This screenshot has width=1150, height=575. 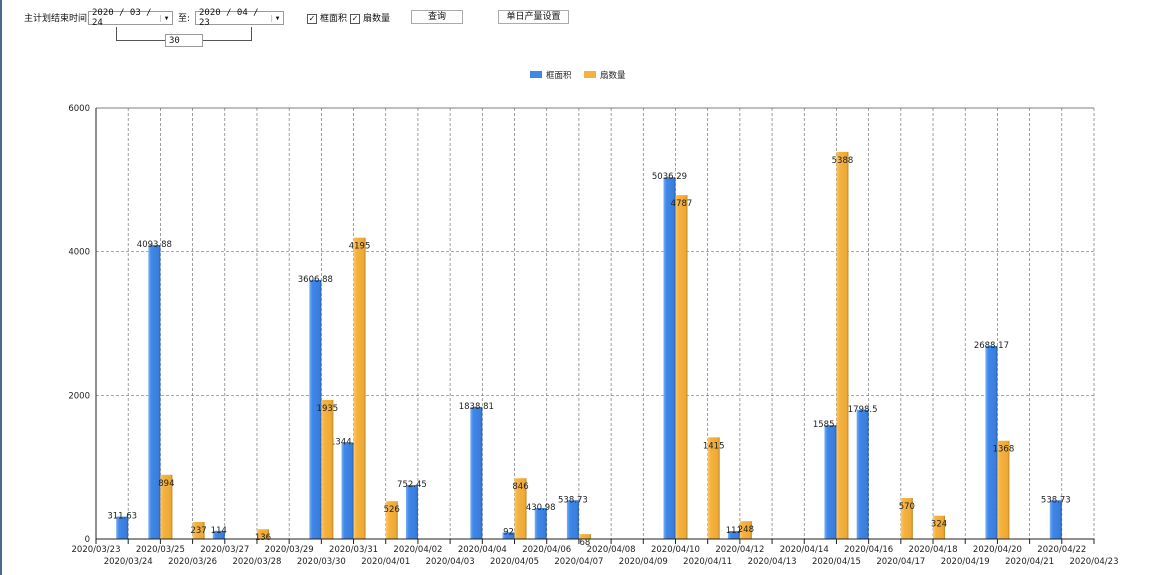 I want to click on x-tick-label: 2020/04/19, so click(x=965, y=562).